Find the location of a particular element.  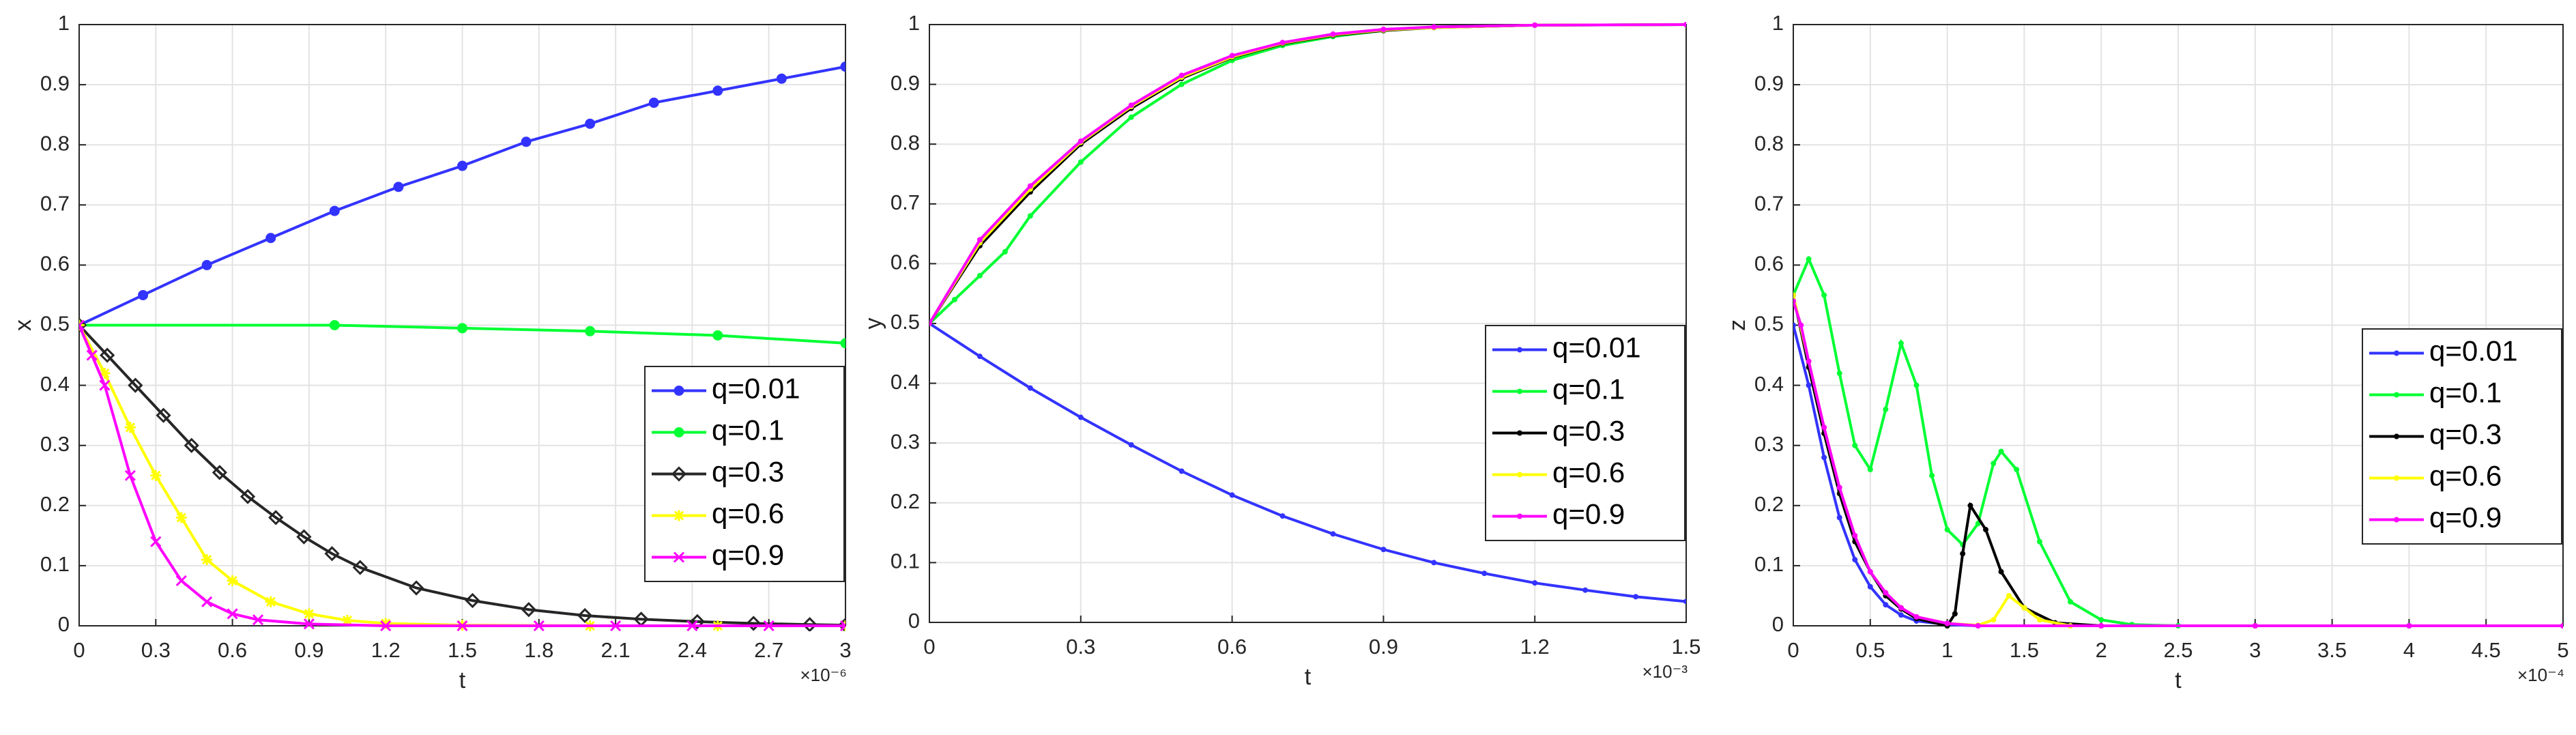

x-tick-label: 0.6 is located at coordinates (1232, 647).